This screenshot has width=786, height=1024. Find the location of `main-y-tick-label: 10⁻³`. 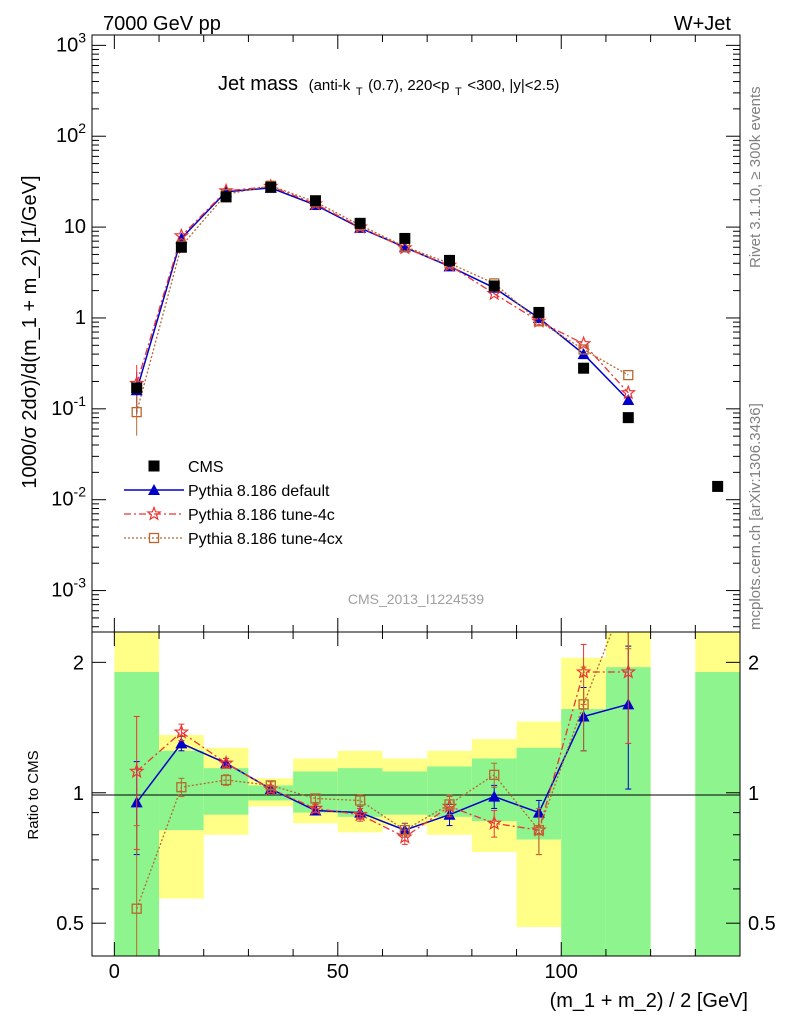

main-y-tick-label: 10⁻³ is located at coordinates (68, 588).